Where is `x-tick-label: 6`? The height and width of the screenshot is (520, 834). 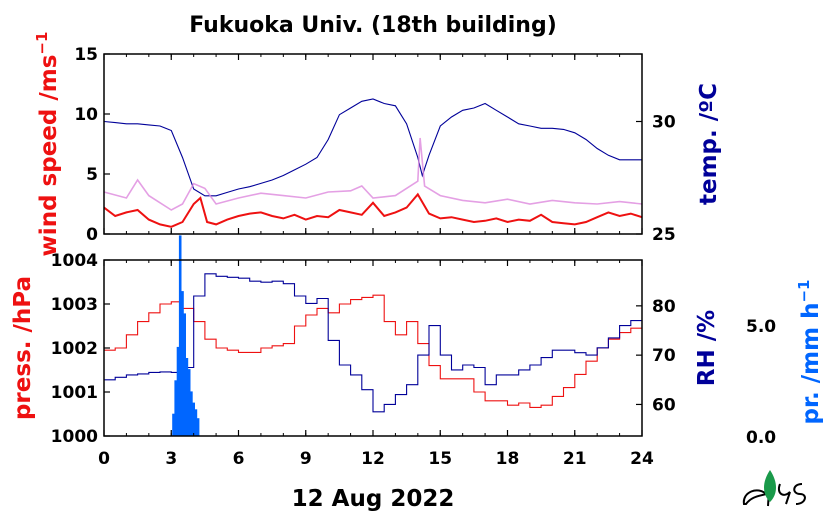 x-tick-label: 6 is located at coordinates (239, 459).